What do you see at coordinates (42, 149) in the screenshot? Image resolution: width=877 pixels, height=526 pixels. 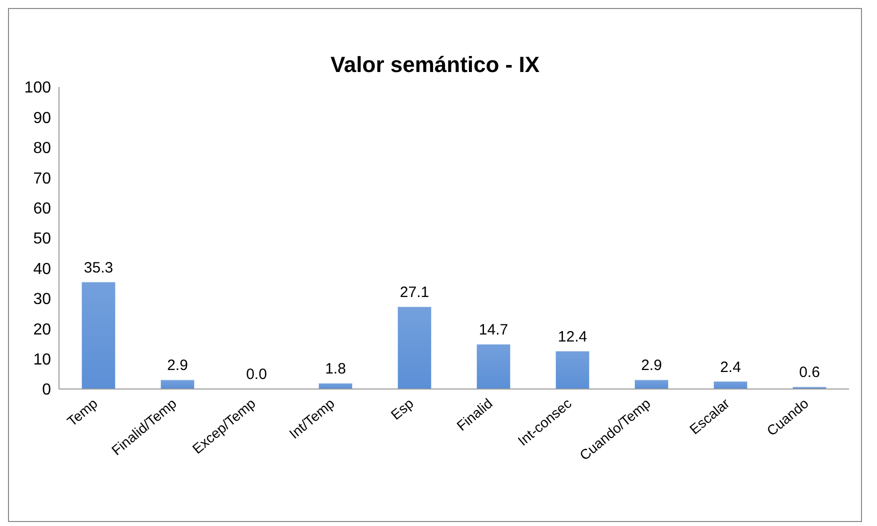 I see `y-tick-label: 80` at bounding box center [42, 149].